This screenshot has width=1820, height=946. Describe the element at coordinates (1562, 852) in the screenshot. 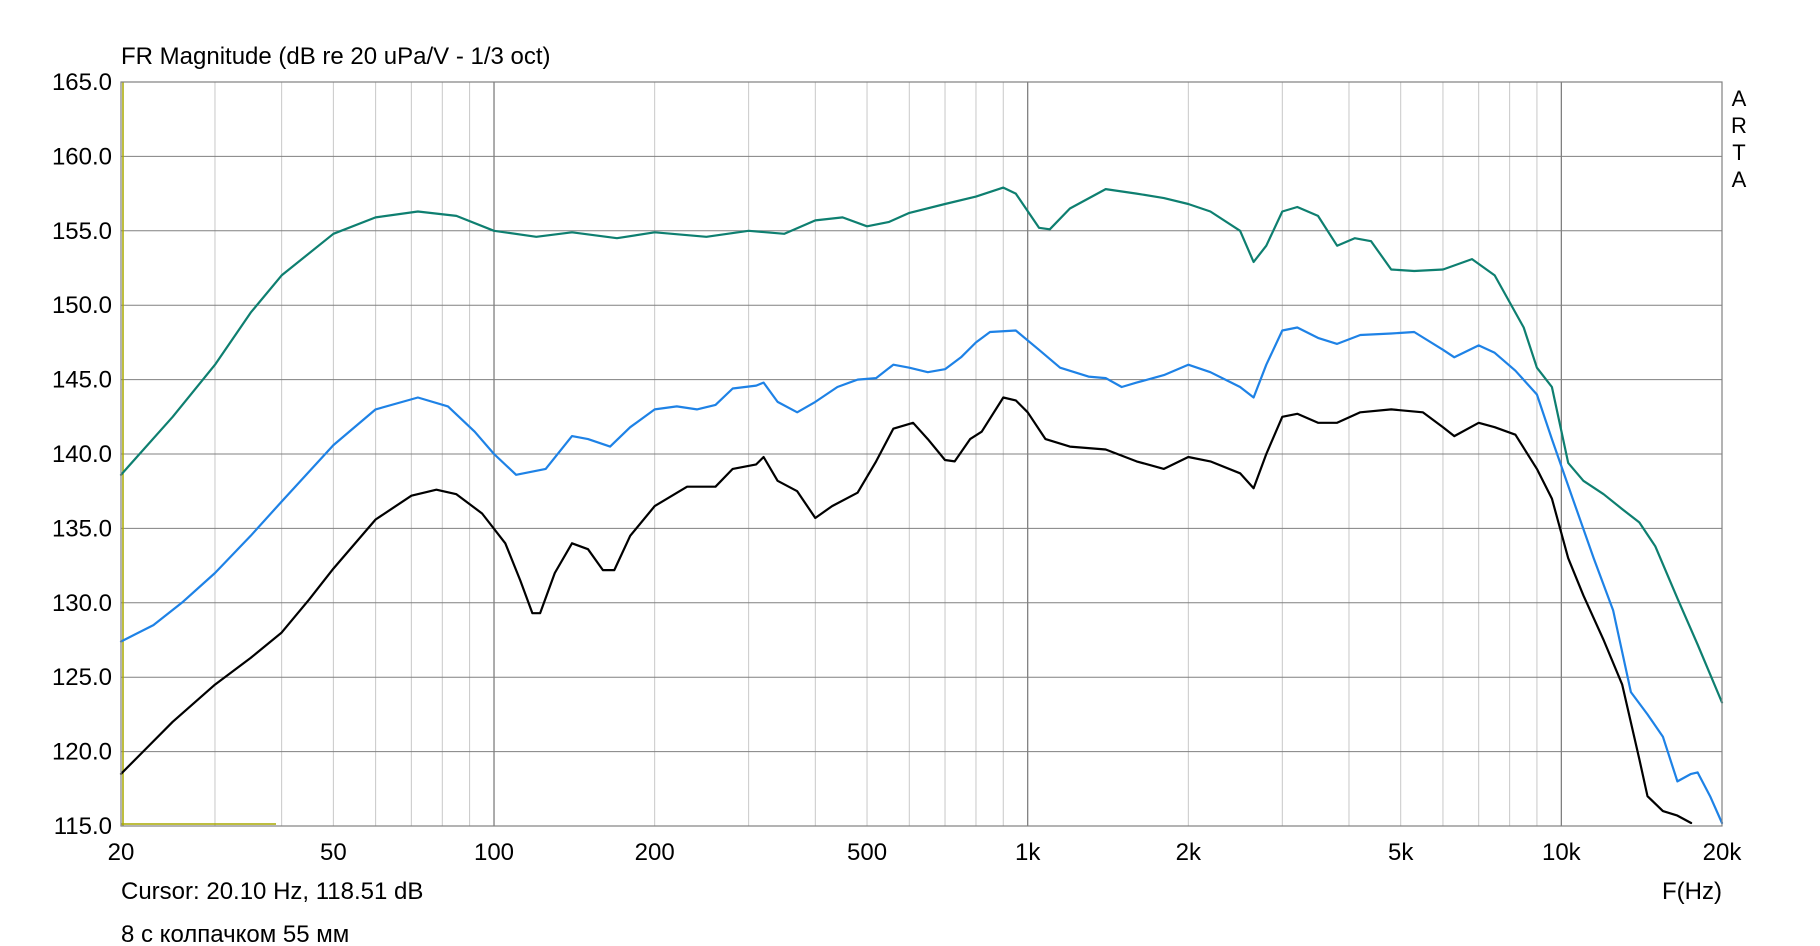

I see `x-tick-label: 10k` at that location.